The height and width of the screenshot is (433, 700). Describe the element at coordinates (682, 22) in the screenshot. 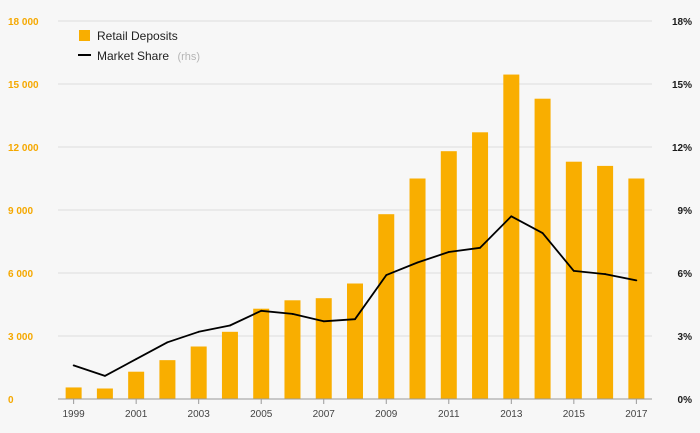

I see `y-right-tick-label: 18%` at that location.